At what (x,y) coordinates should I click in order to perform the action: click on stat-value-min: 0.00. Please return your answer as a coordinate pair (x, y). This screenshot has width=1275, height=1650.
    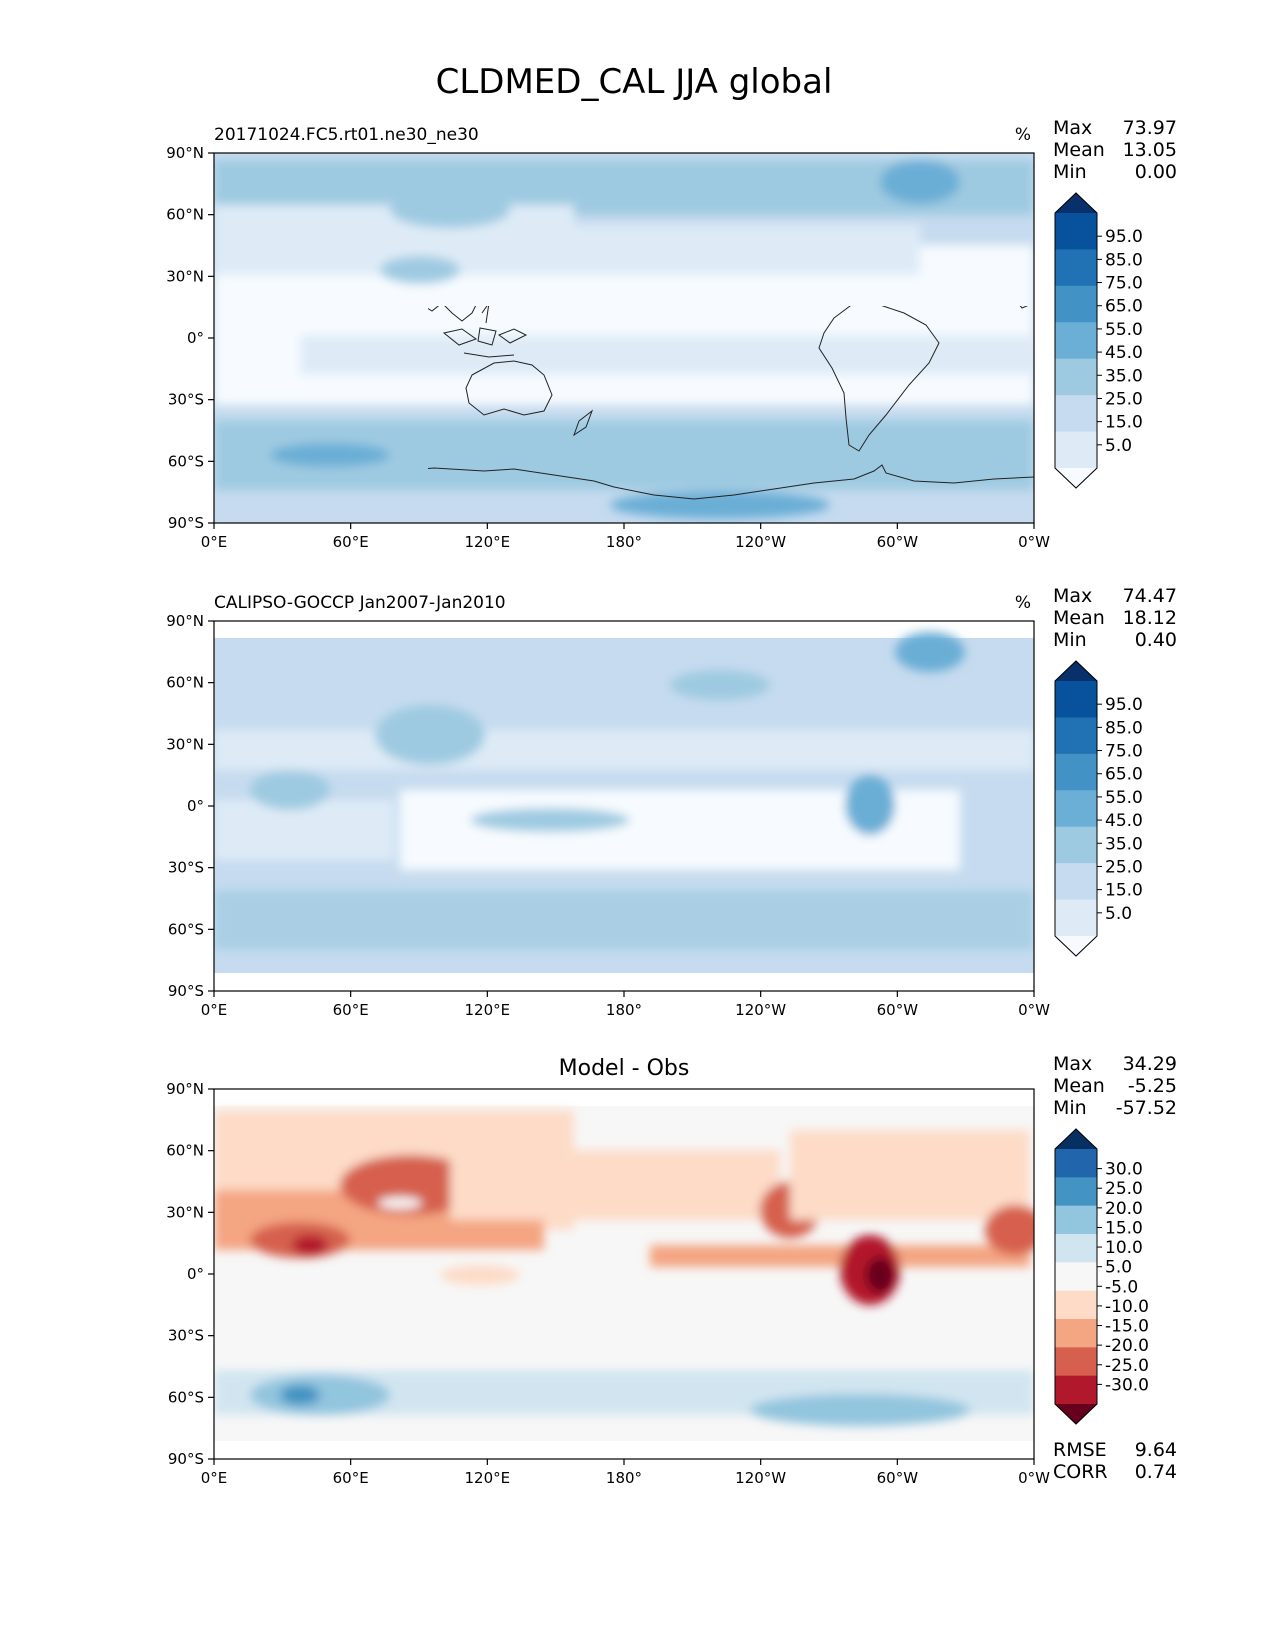
    Looking at the image, I should click on (1156, 172).